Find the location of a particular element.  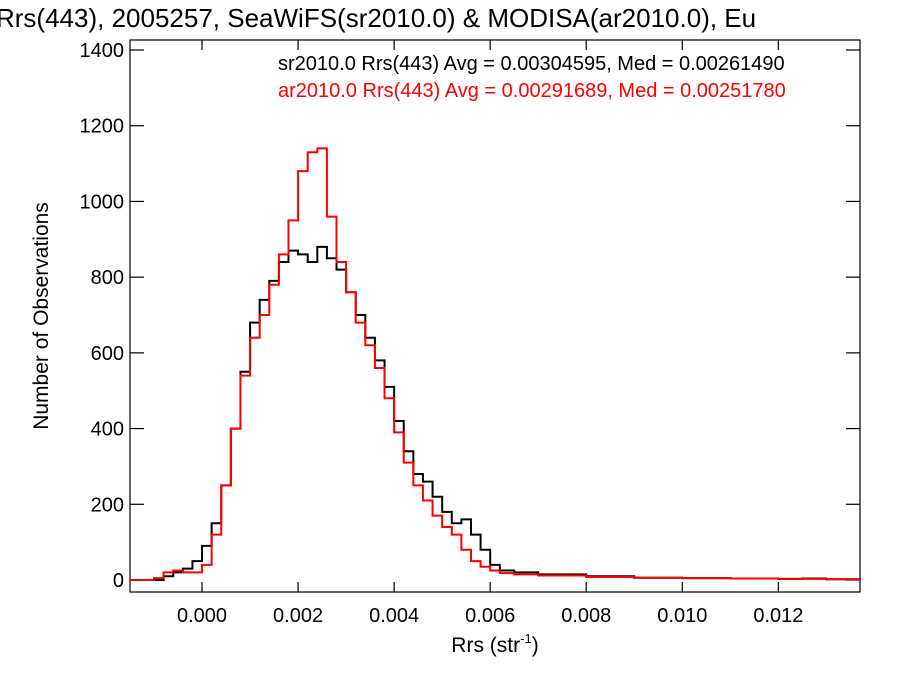

x-tick-label: 0.008 is located at coordinates (586, 616).